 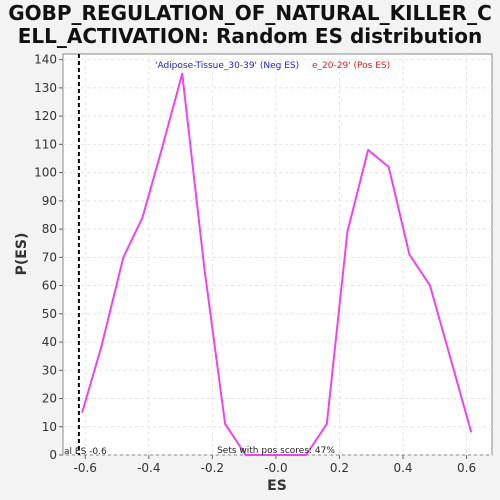 What do you see at coordinates (45, 173) in the screenshot?
I see `y-tick-label: 100` at bounding box center [45, 173].